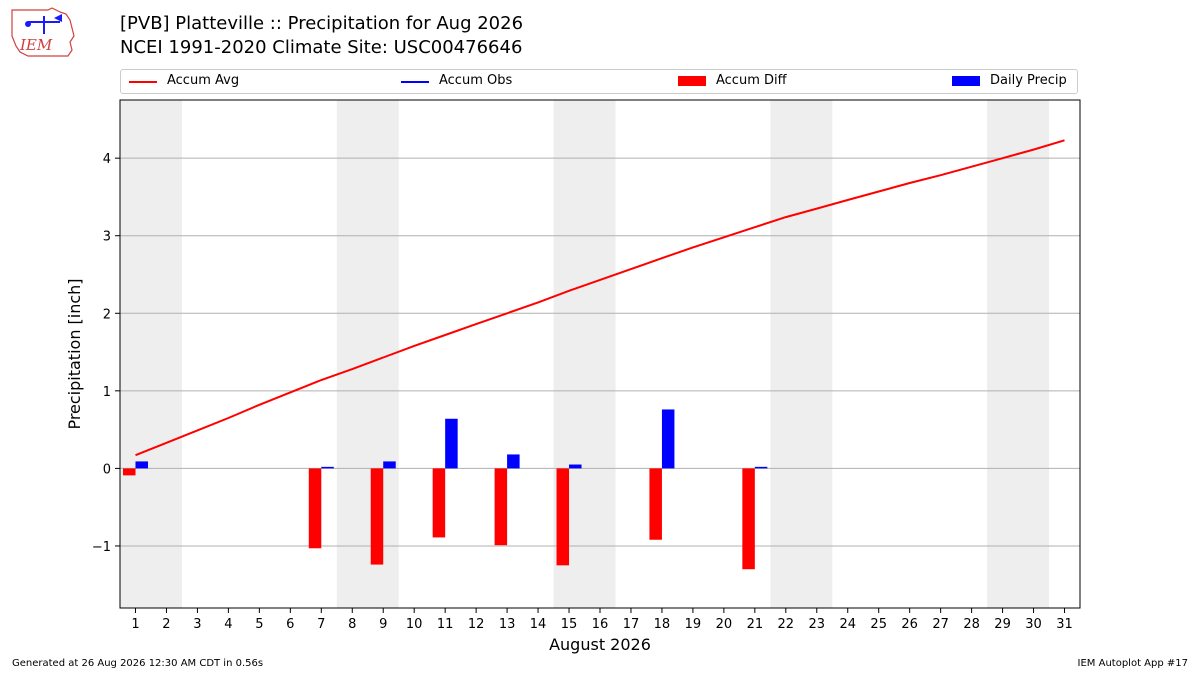 The width and height of the screenshot is (1200, 675). What do you see at coordinates (971, 624) in the screenshot?
I see `x-tick-label: 28` at bounding box center [971, 624].